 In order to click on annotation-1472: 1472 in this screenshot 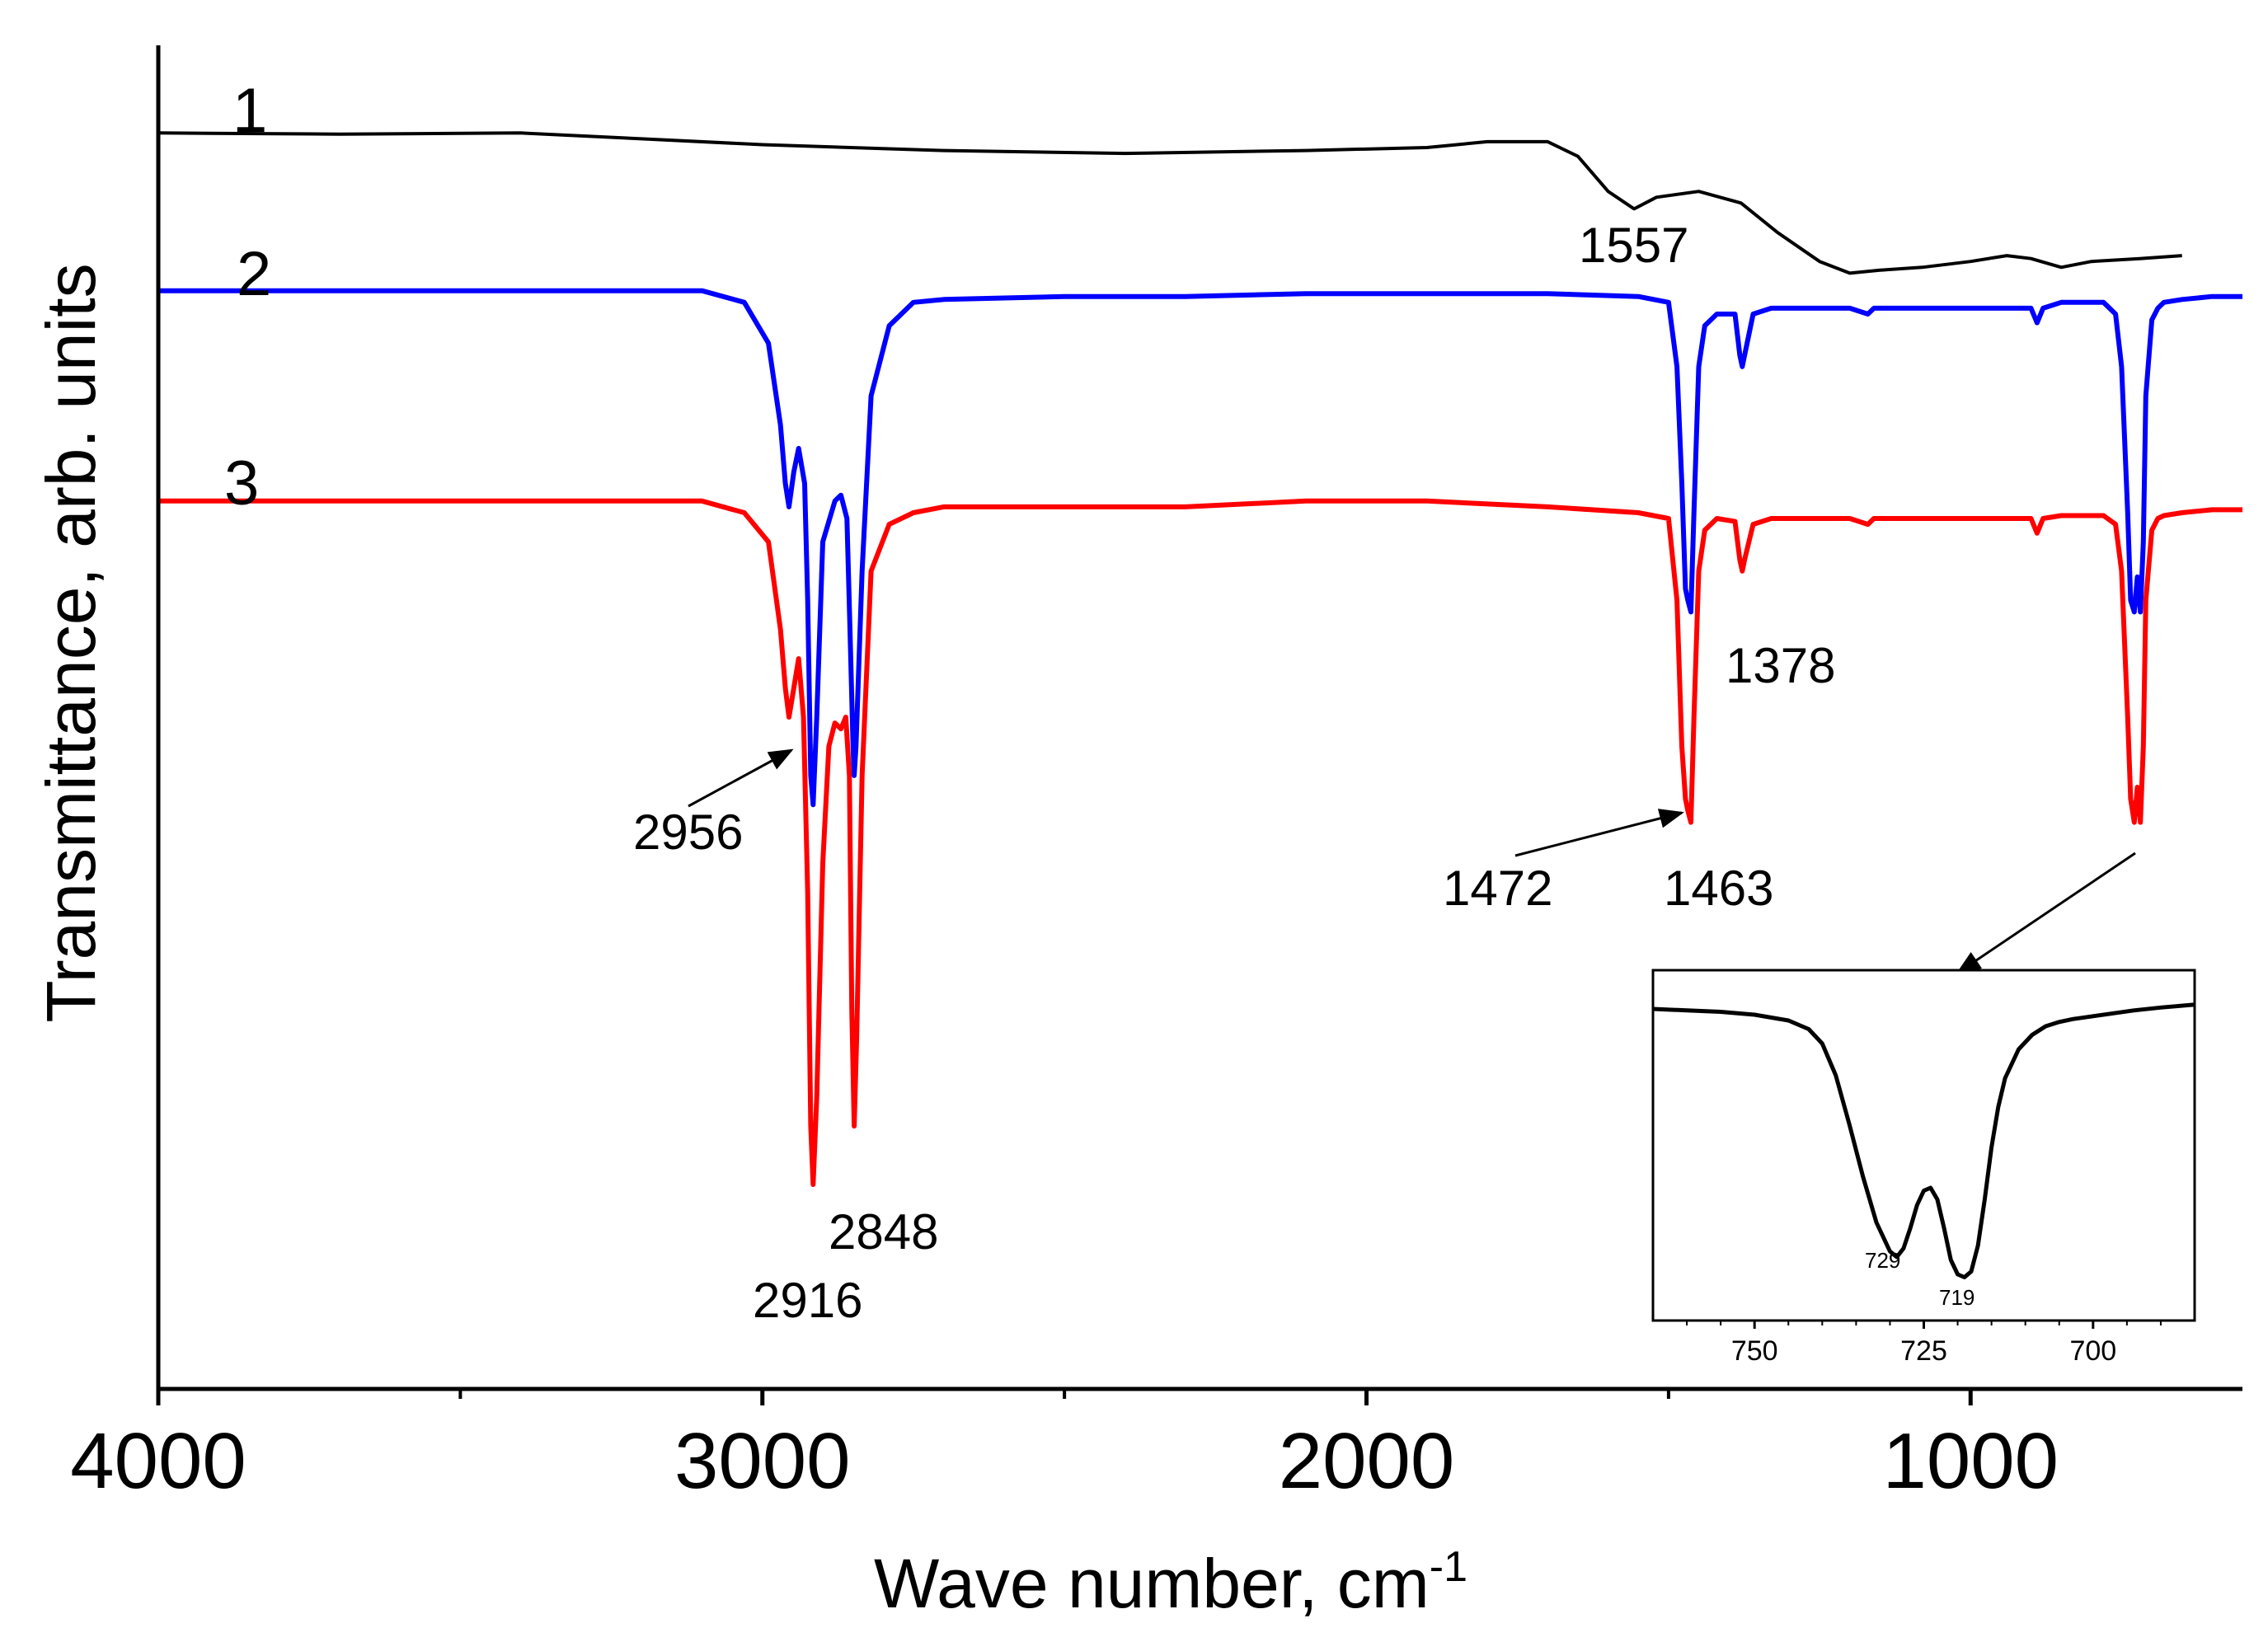, I will do `click(1498, 888)`.